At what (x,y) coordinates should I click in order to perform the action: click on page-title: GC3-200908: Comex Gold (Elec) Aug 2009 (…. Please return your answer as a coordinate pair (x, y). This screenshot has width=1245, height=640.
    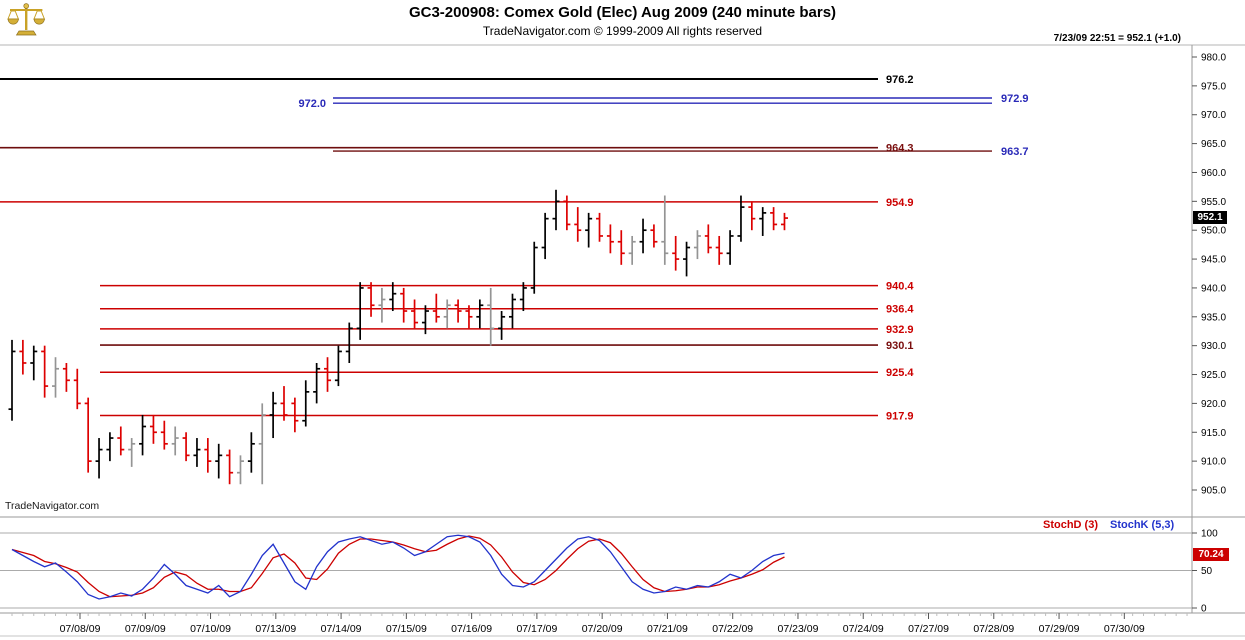
    Looking at the image, I should click on (622, 12).